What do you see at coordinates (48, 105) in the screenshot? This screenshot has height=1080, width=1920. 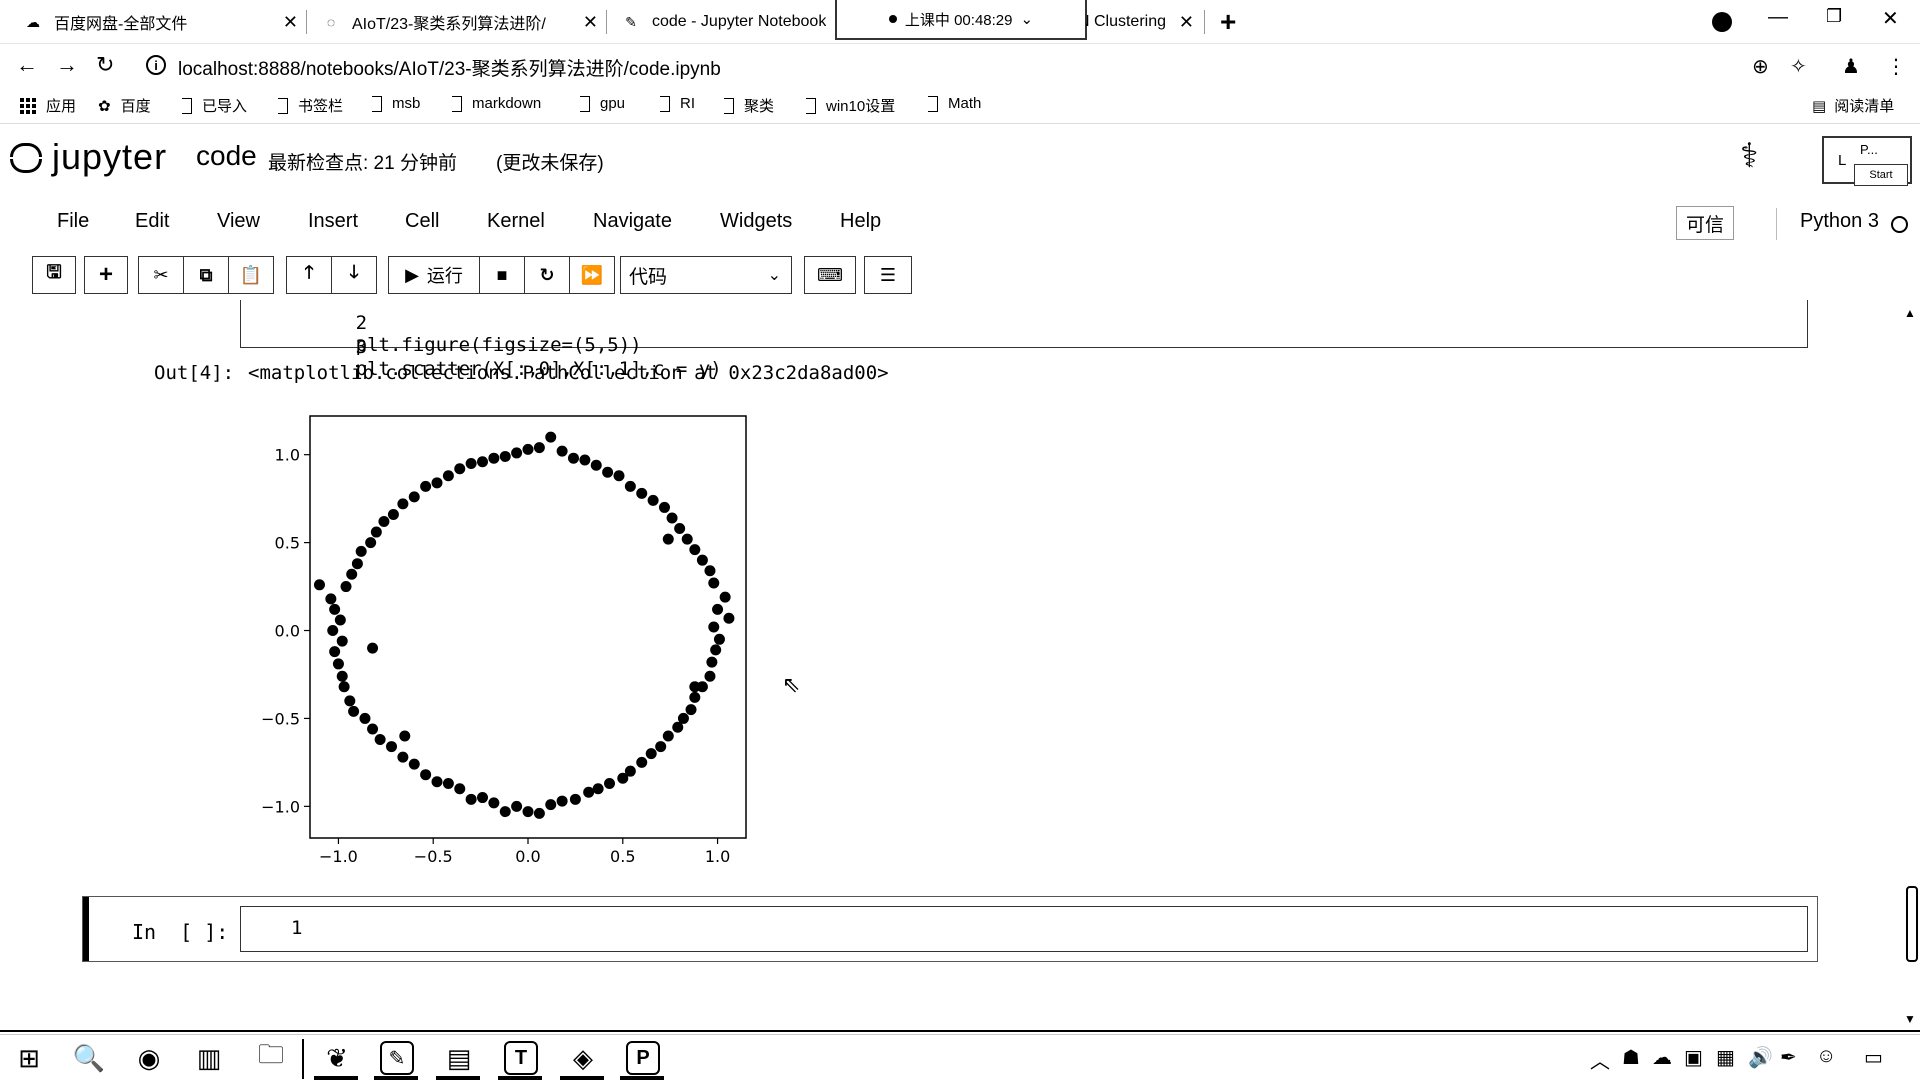 I see `bookmark-apps: 应用` at bounding box center [48, 105].